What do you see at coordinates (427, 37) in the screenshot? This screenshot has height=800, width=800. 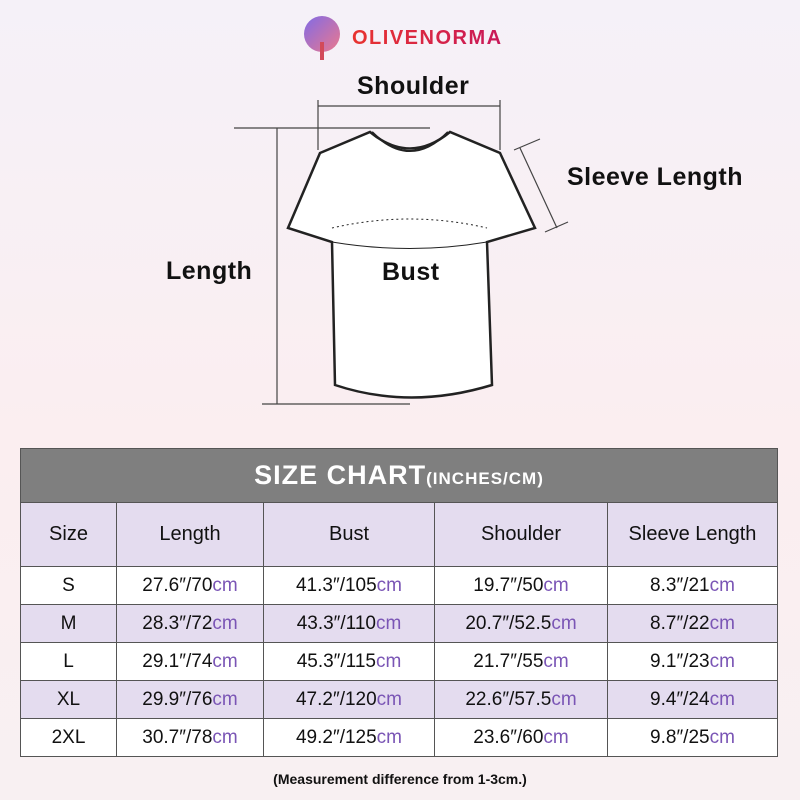 I see `brand-name: OLIVENORMA` at bounding box center [427, 37].